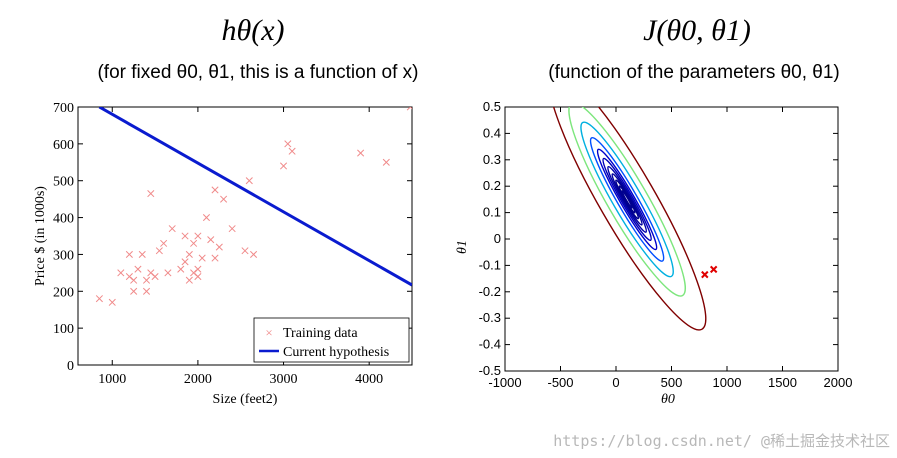  I want to click on legend-label-training: Training data, so click(320, 333).